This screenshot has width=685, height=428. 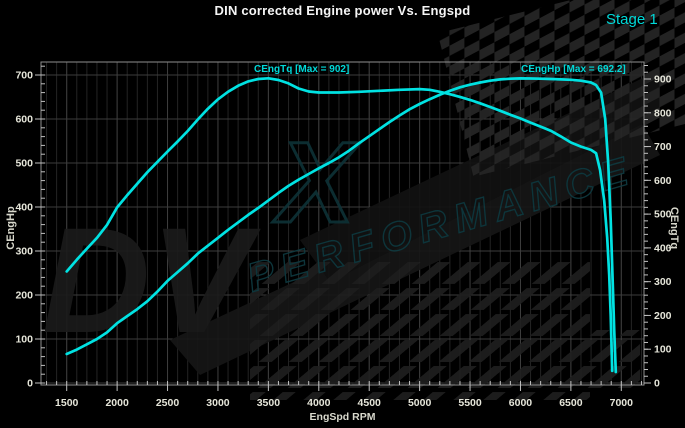 I want to click on right-tick-label: 900, so click(x=663, y=80).